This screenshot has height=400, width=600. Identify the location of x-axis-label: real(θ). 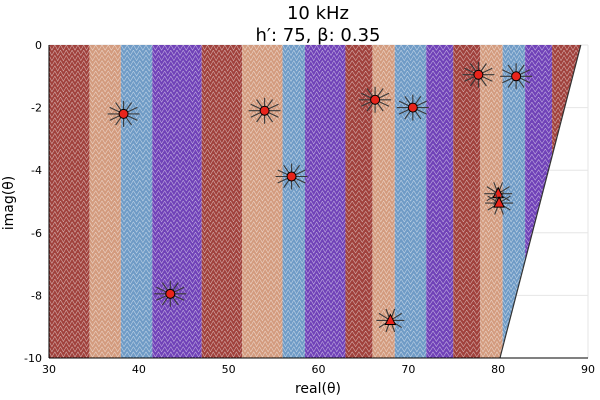
(318, 389).